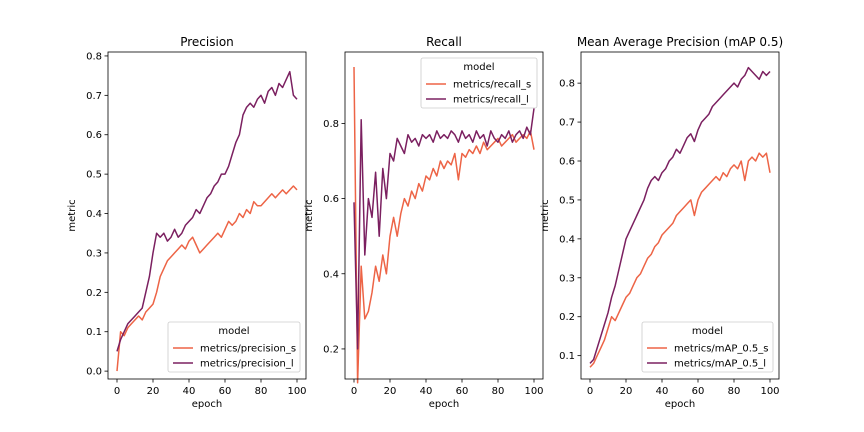 Image resolution: width=864 pixels, height=432 pixels. Describe the element at coordinates (720, 364) in the screenshot. I see `legend-label: metrics/mAP_0.5_l` at that location.